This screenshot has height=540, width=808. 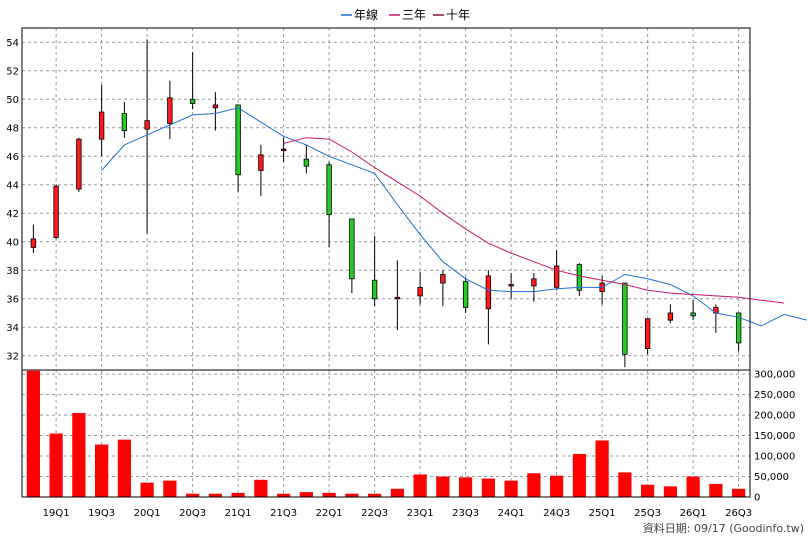 I want to click on x-tick-label: 22Q1, so click(x=329, y=513).